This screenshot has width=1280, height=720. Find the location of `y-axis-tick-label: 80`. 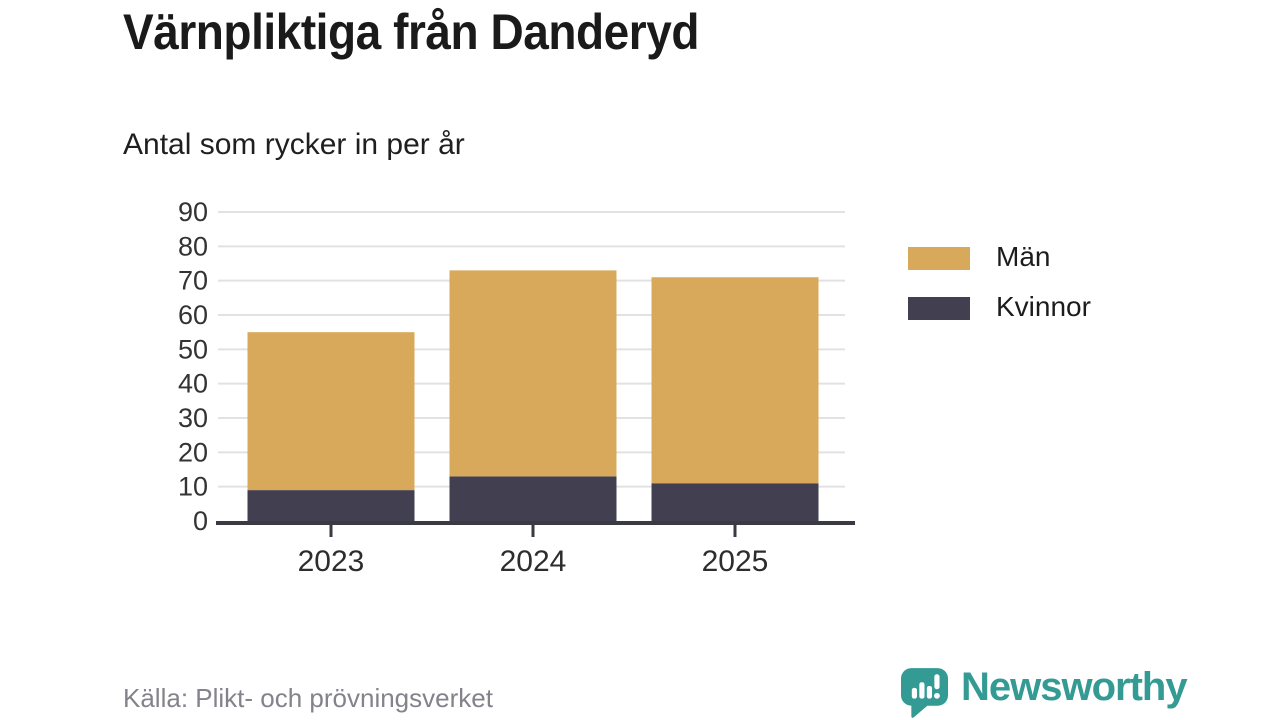

y-axis-tick-label: 80 is located at coordinates (193, 246).